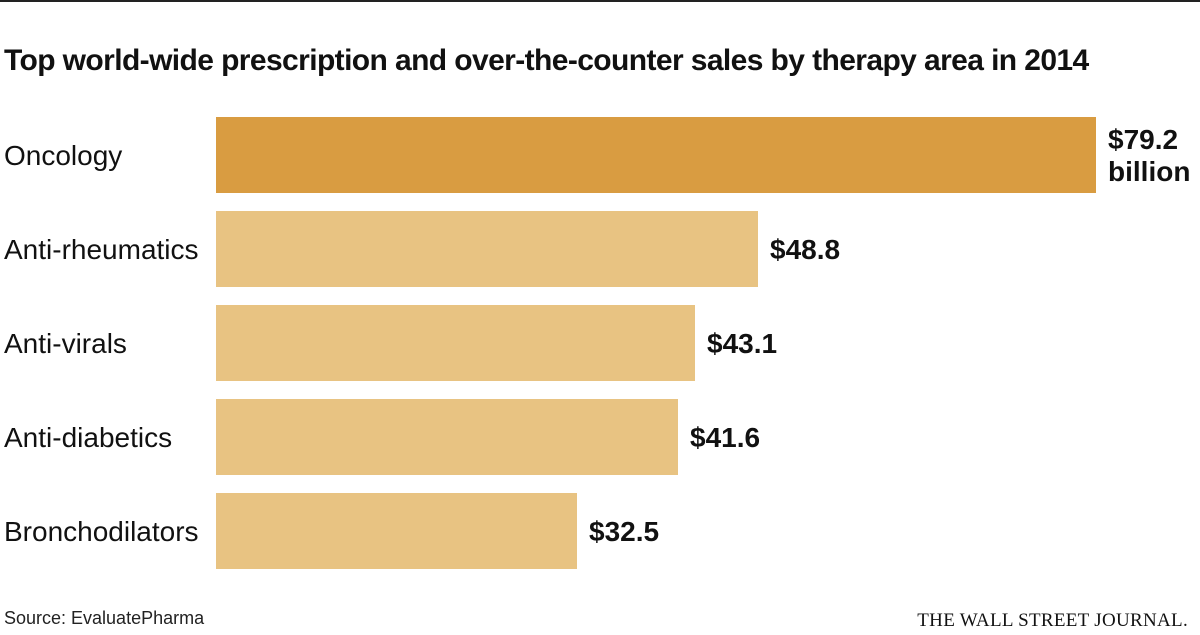 The image size is (1200, 635). Describe the element at coordinates (742, 343) in the screenshot. I see `value-label: $43.1` at that location.